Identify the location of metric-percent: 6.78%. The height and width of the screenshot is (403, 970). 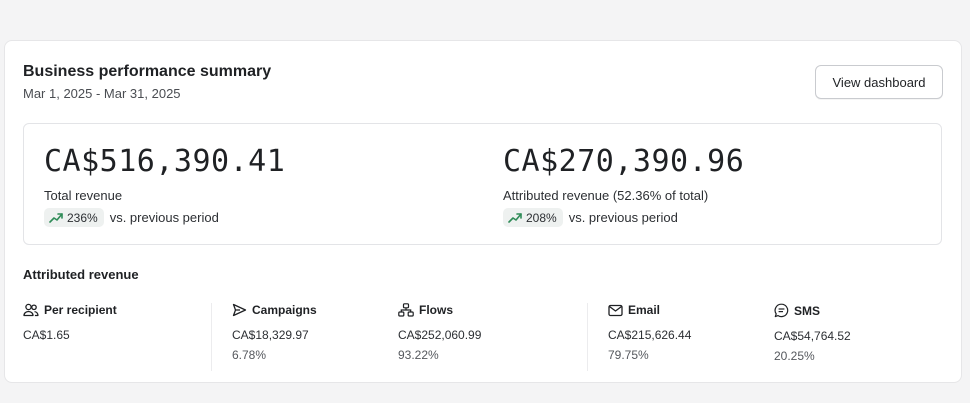
(249, 355).